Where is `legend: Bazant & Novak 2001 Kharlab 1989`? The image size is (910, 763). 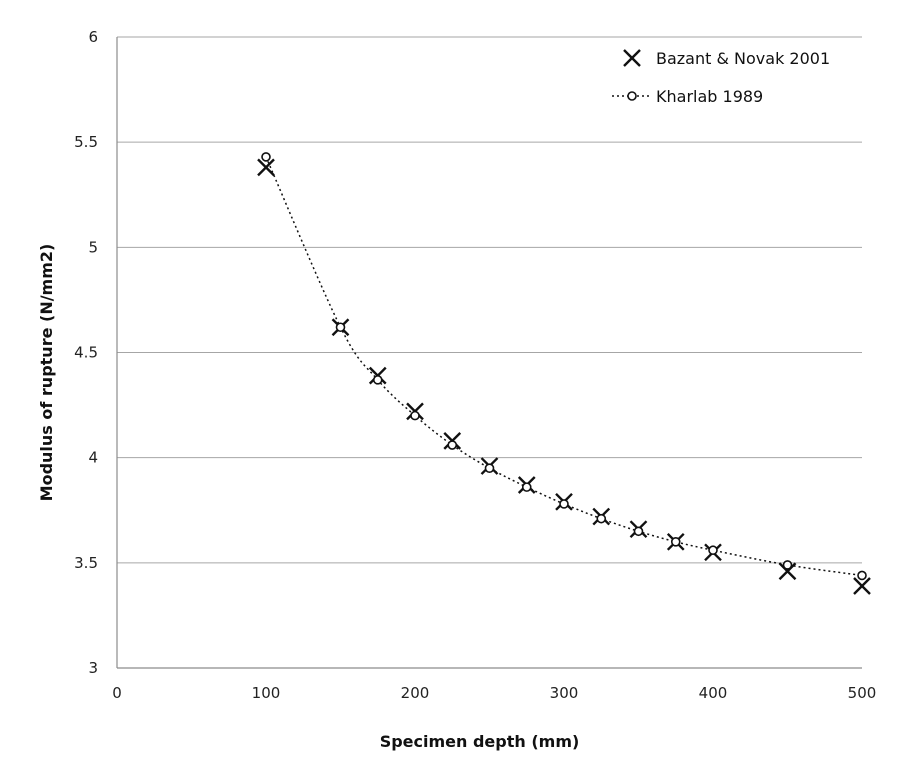 legend: Bazant & Novak 2001 Kharlab 1989 is located at coordinates (721, 77).